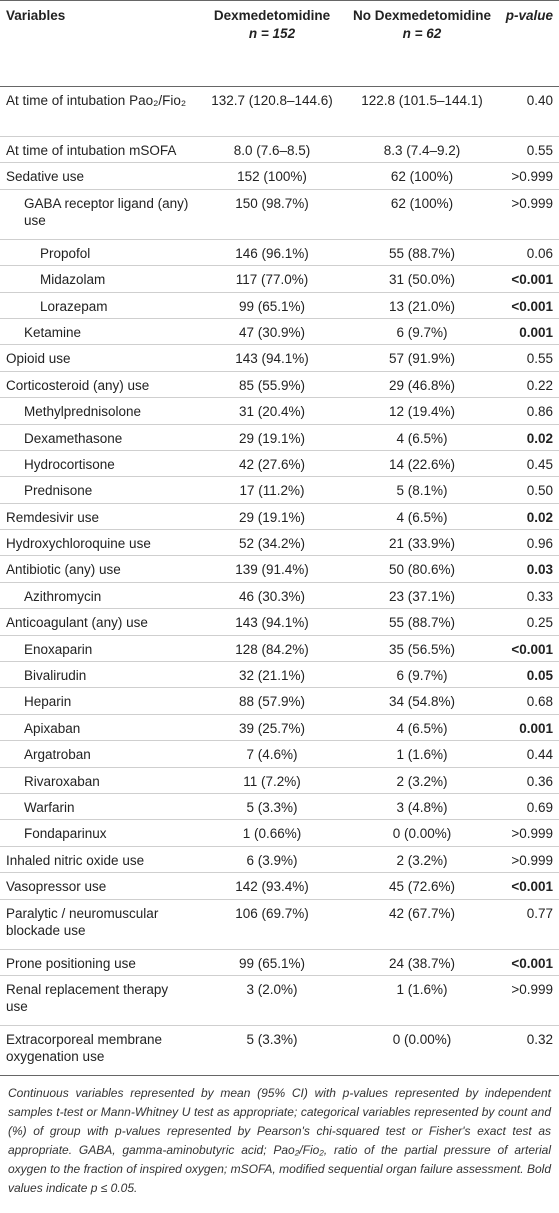  What do you see at coordinates (528, 701) in the screenshot?
I see `p-value-cell: 0.68` at bounding box center [528, 701].